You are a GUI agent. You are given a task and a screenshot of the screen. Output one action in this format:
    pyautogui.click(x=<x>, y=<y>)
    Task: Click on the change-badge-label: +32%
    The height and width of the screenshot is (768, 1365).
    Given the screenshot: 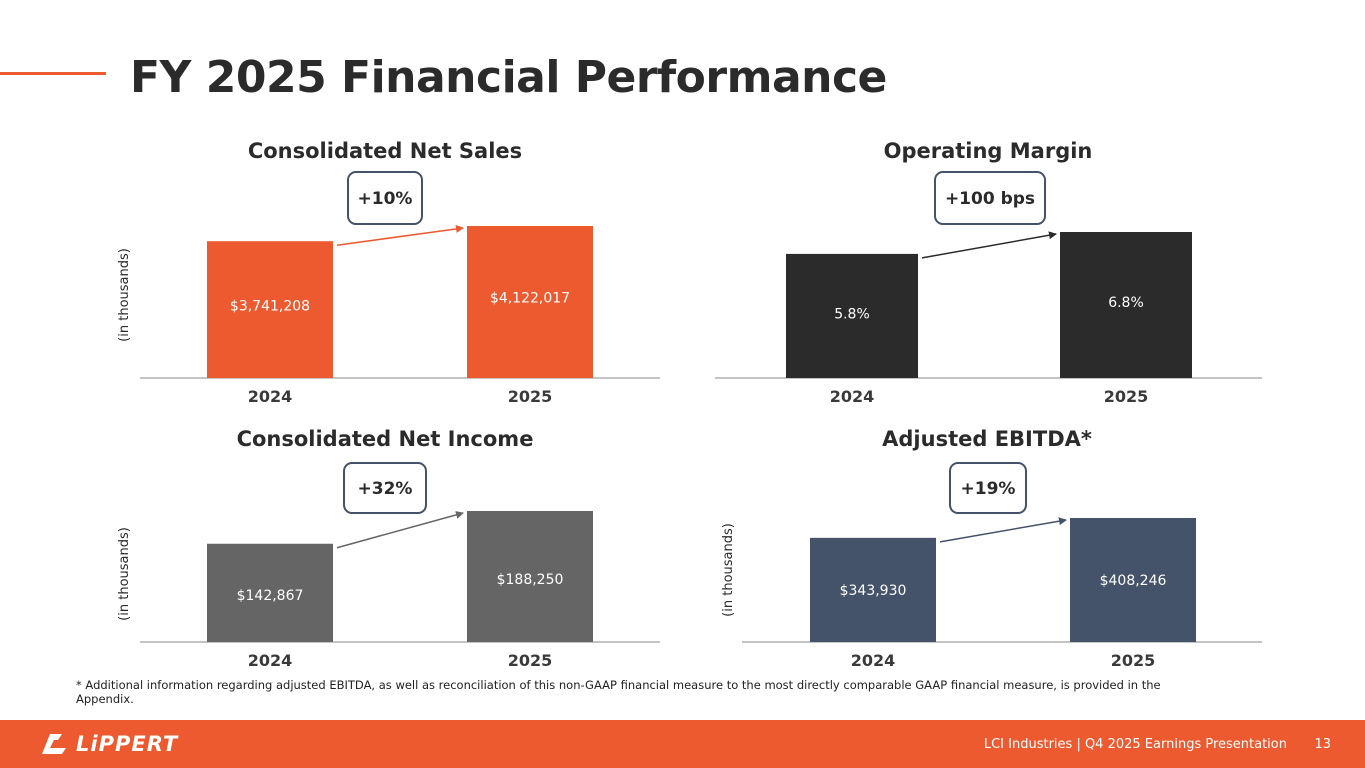 What is the action you would take?
    pyautogui.click(x=385, y=489)
    